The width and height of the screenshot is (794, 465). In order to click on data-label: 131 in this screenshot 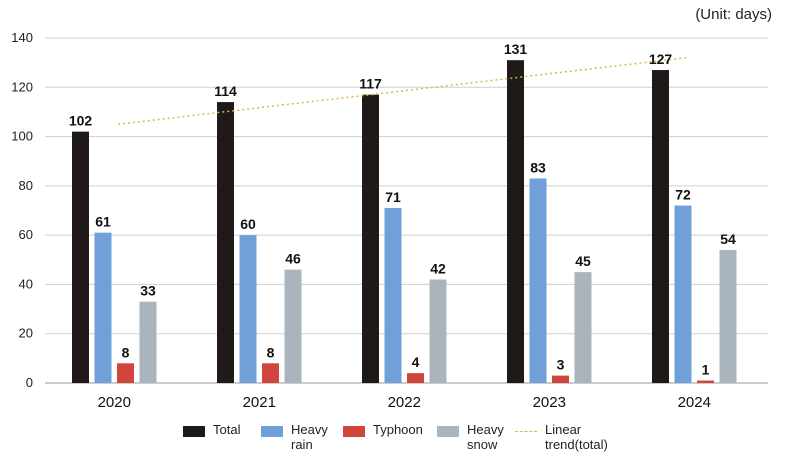, I will do `click(516, 49)`.